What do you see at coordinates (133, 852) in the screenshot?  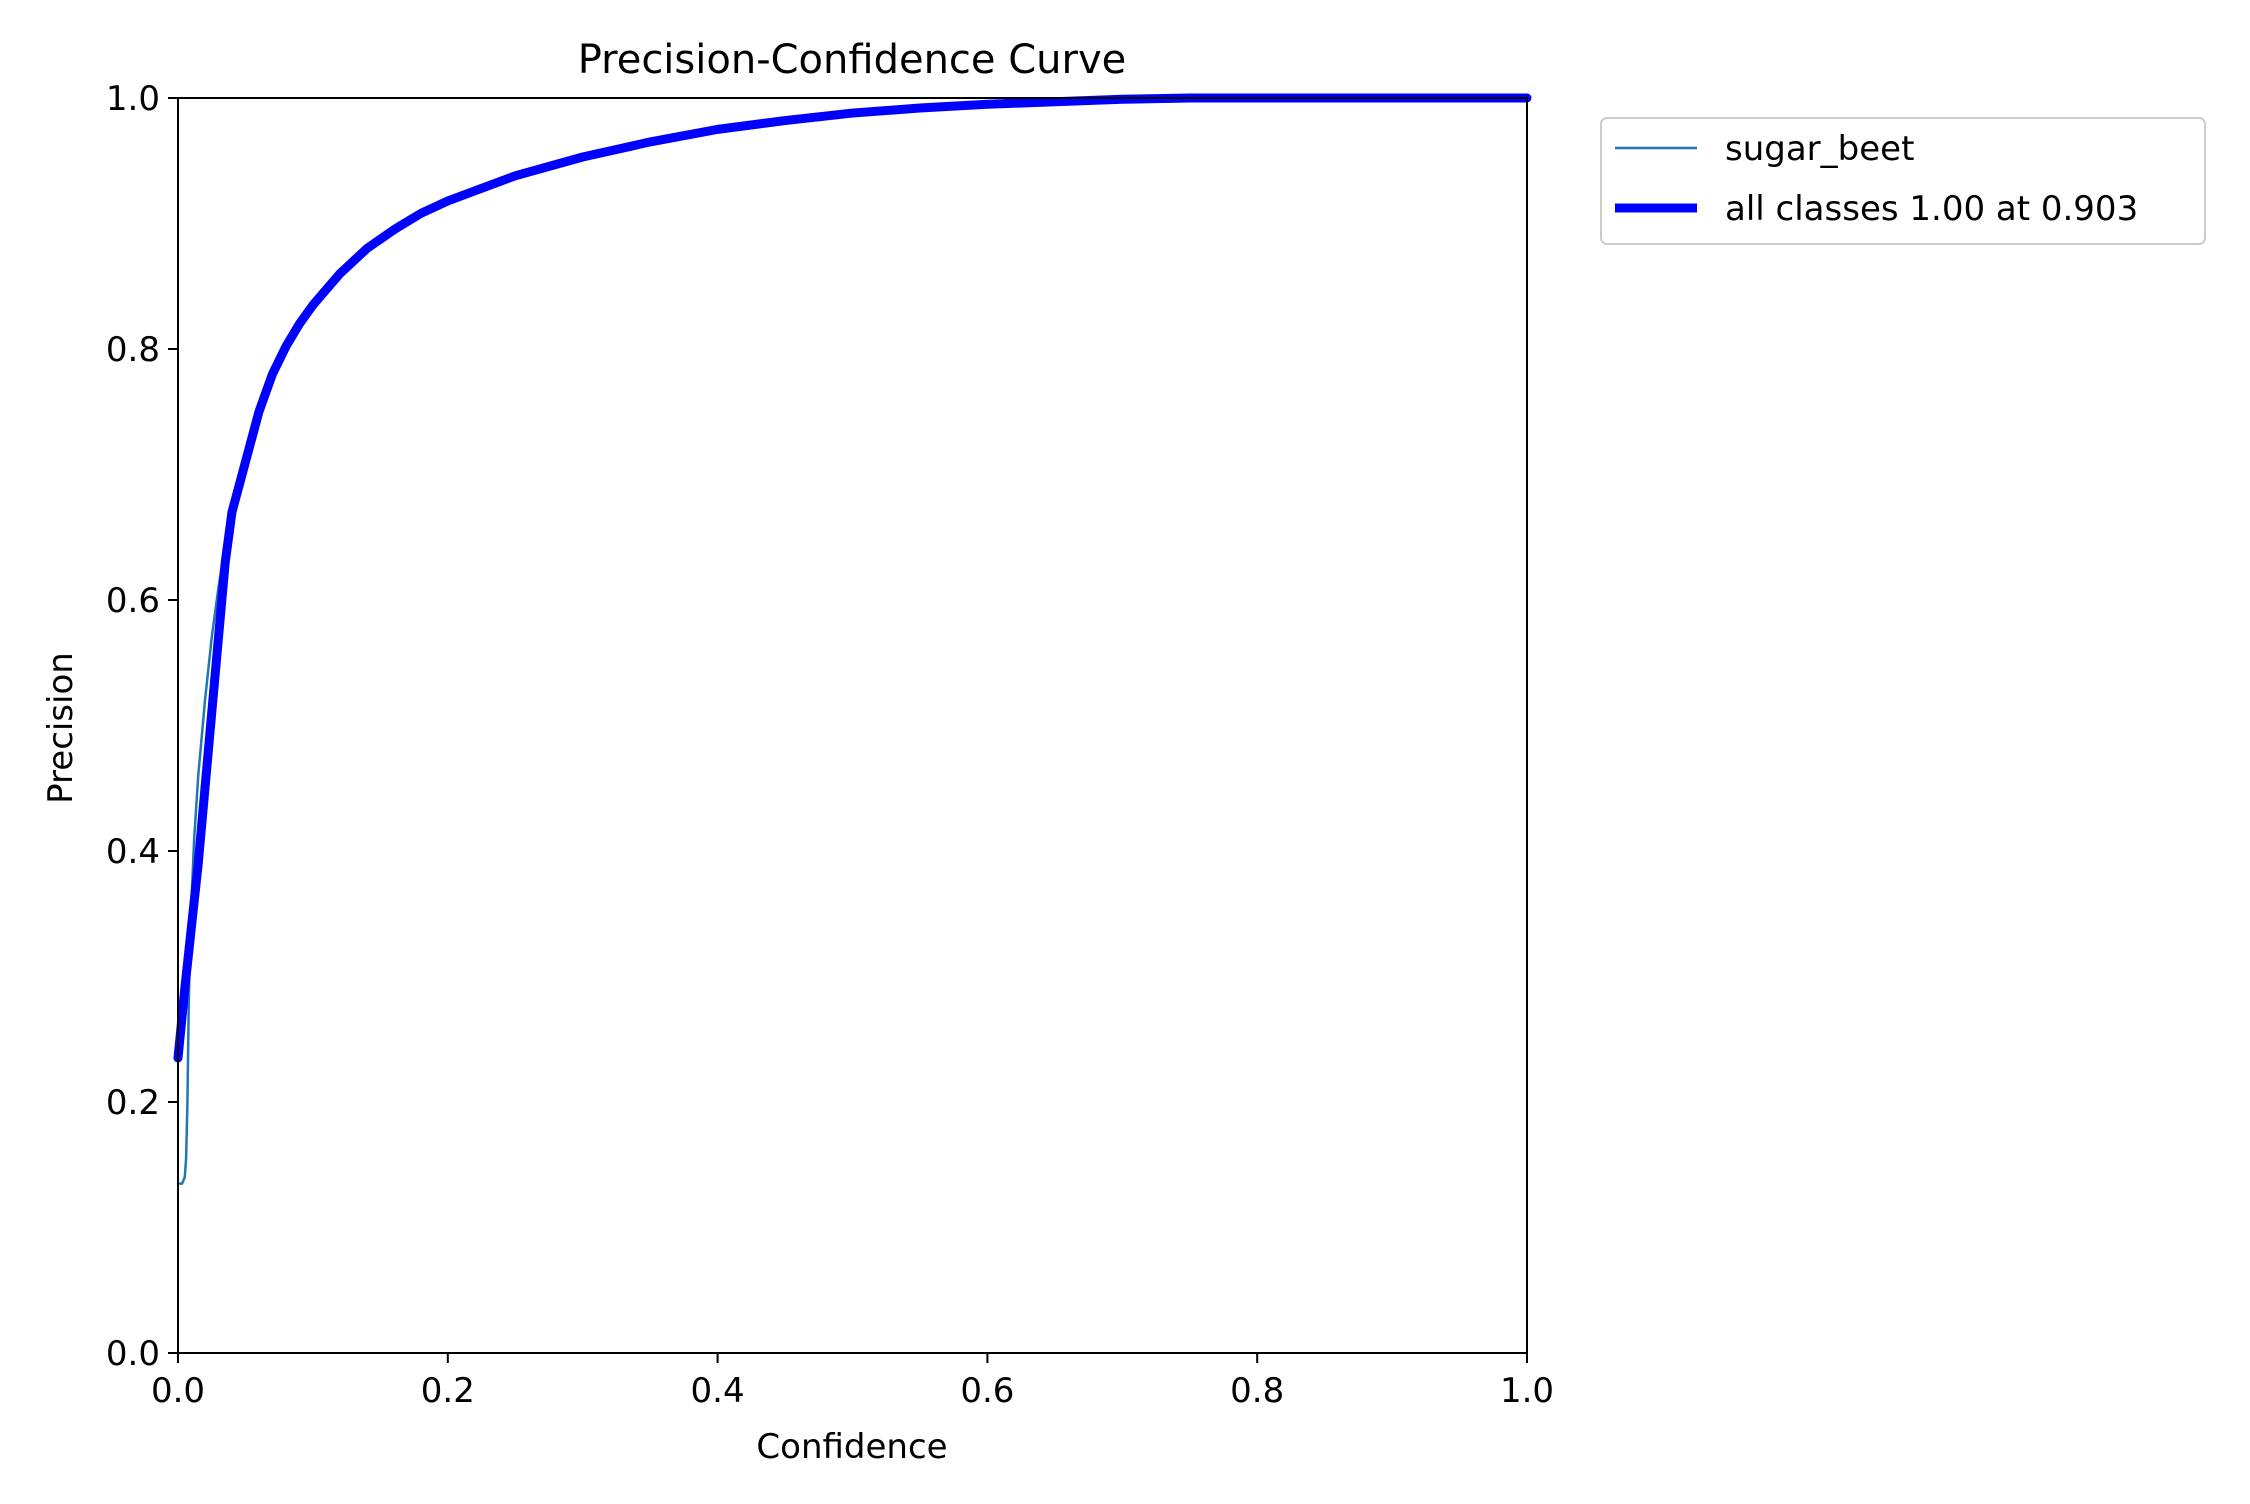 I see `y-tick-label: 0.4` at bounding box center [133, 852].